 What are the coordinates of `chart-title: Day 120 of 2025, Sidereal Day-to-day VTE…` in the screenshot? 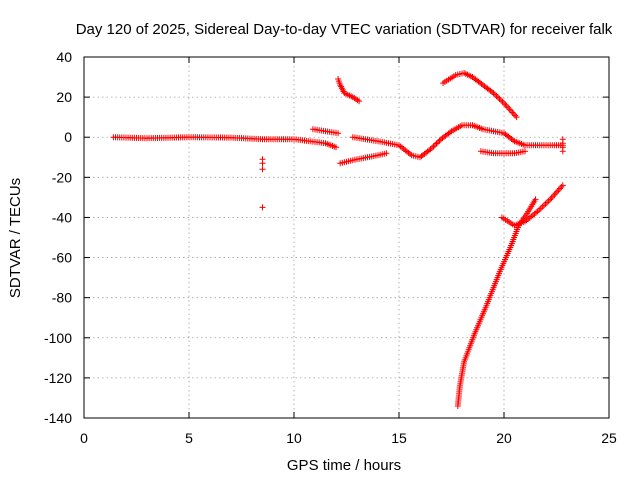 It's located at (344, 29).